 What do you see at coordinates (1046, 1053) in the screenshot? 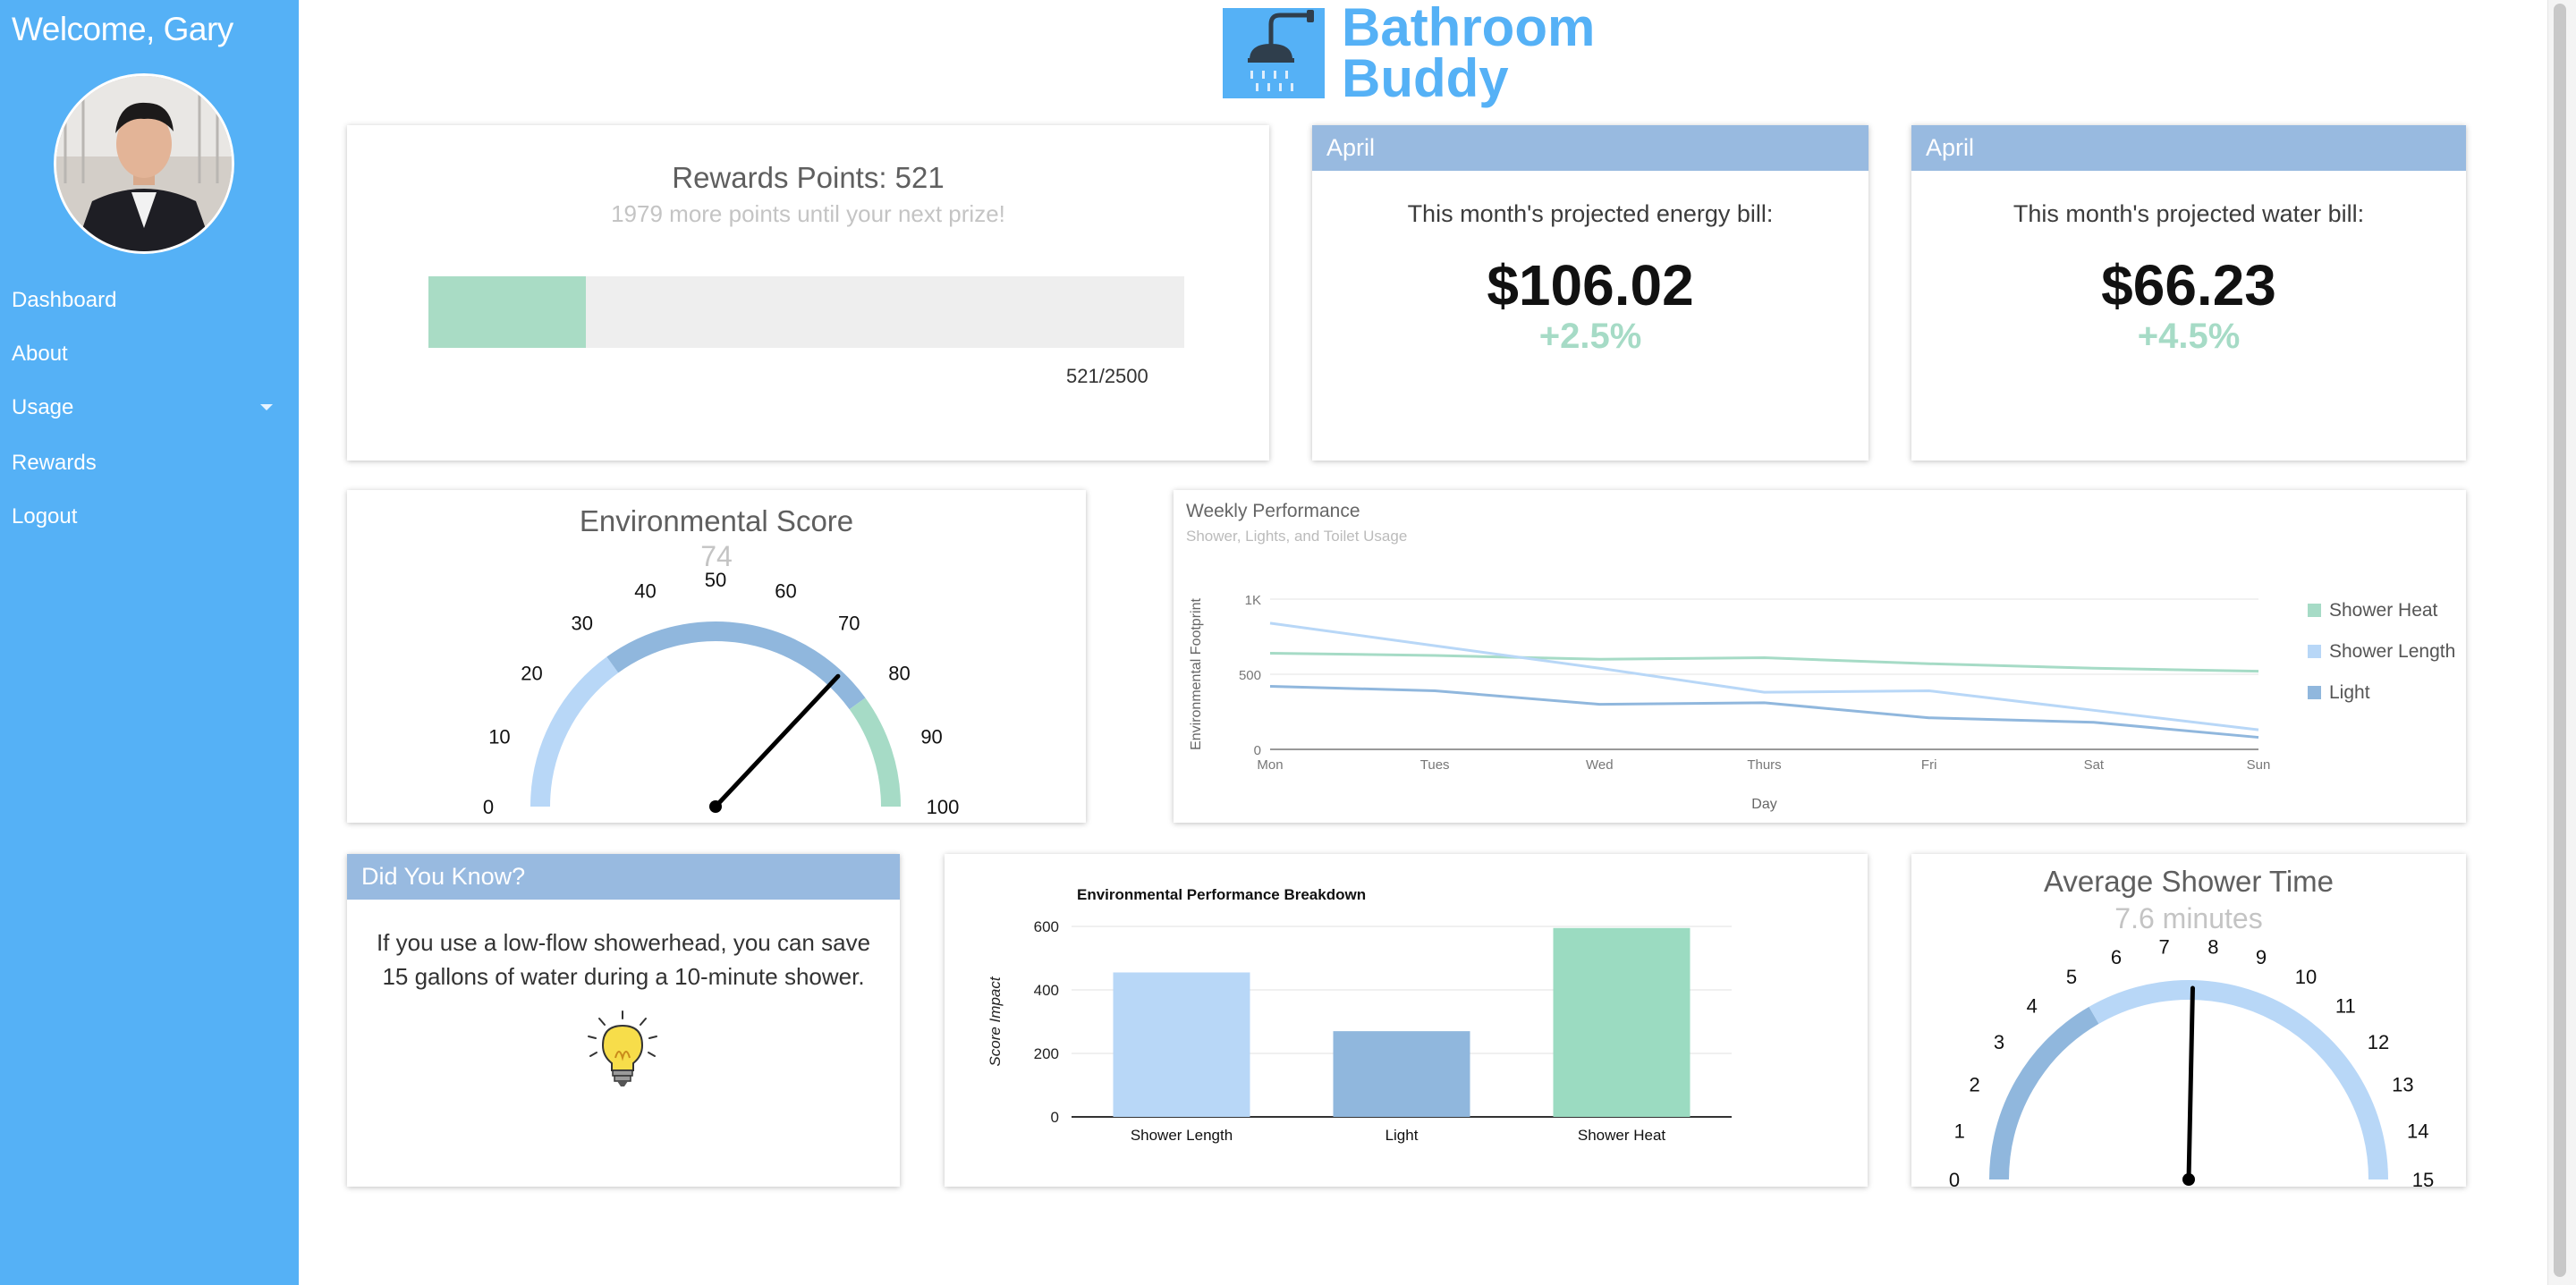
I see `y-tick-label: 200` at bounding box center [1046, 1053].